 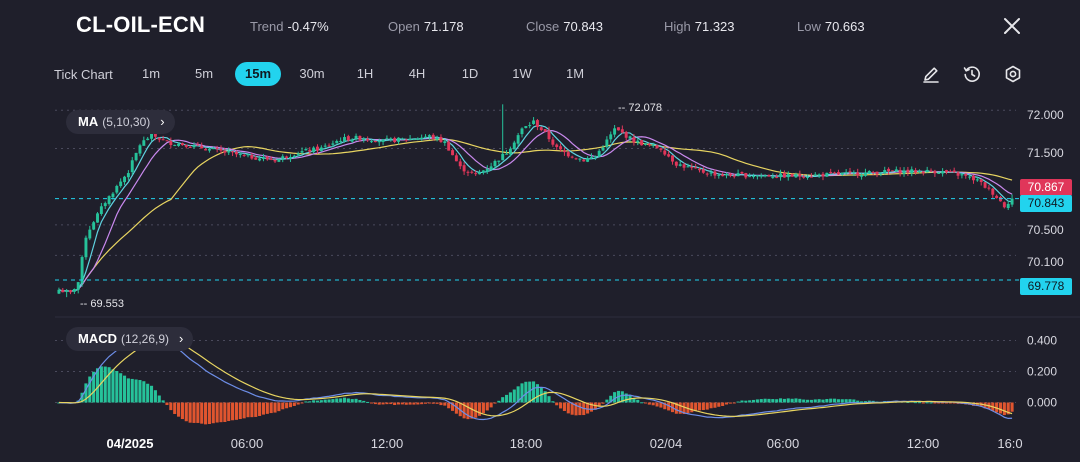 I want to click on tf-30m: 30m, so click(x=312, y=73).